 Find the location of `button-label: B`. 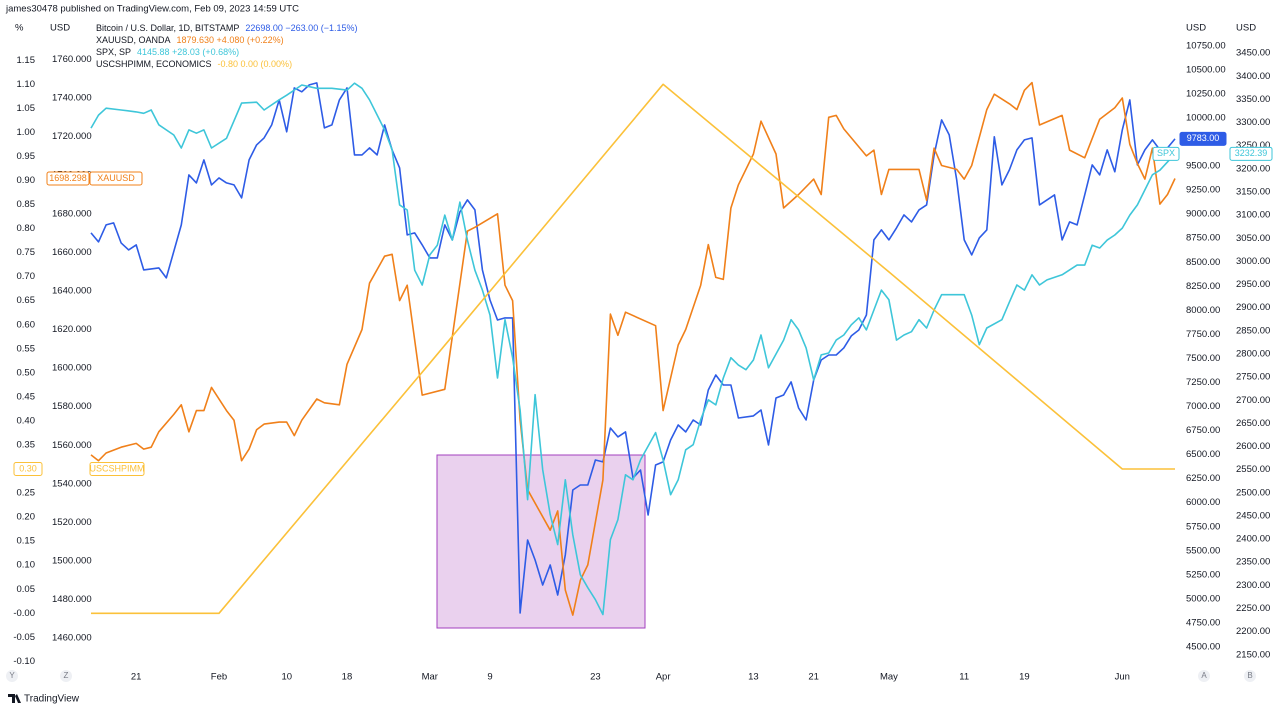

button-label: B is located at coordinates (1249, 675).